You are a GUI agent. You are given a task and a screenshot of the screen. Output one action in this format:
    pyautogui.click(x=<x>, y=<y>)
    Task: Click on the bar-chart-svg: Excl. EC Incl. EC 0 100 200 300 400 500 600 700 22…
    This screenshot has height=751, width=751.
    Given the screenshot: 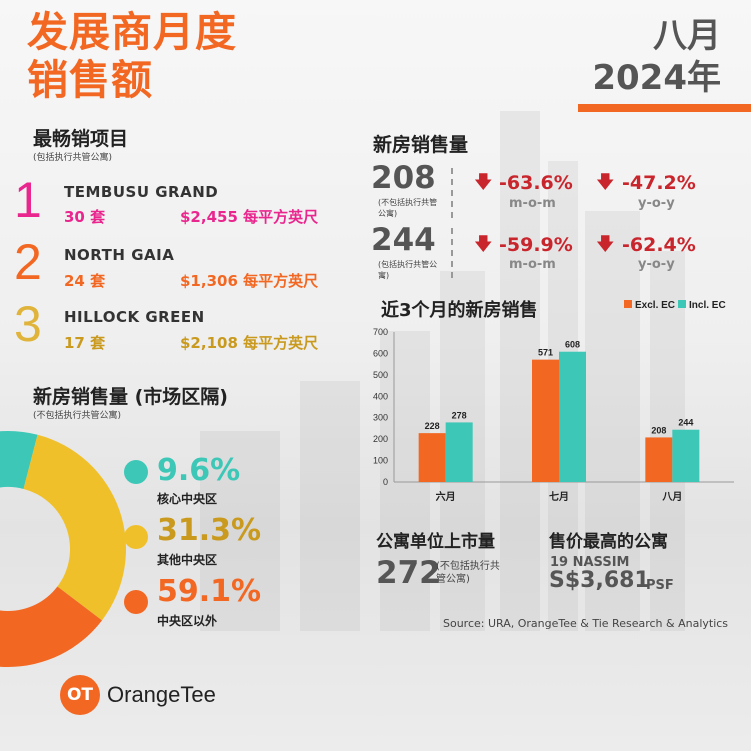 What is the action you would take?
    pyautogui.click(x=553, y=401)
    